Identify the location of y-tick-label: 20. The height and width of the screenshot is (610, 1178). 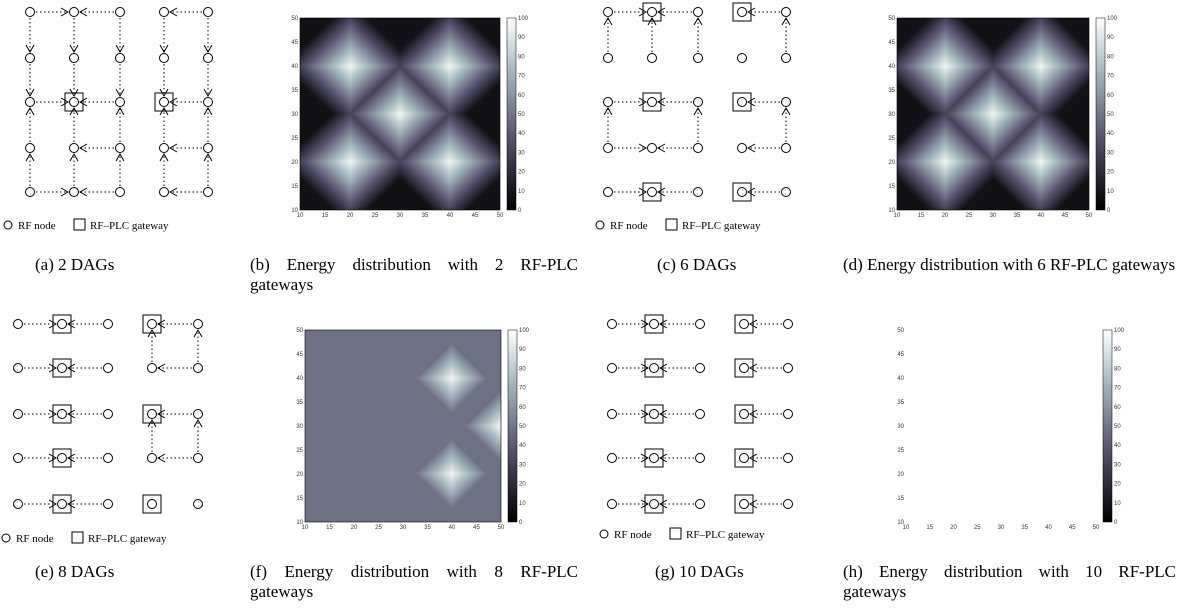
(299, 475).